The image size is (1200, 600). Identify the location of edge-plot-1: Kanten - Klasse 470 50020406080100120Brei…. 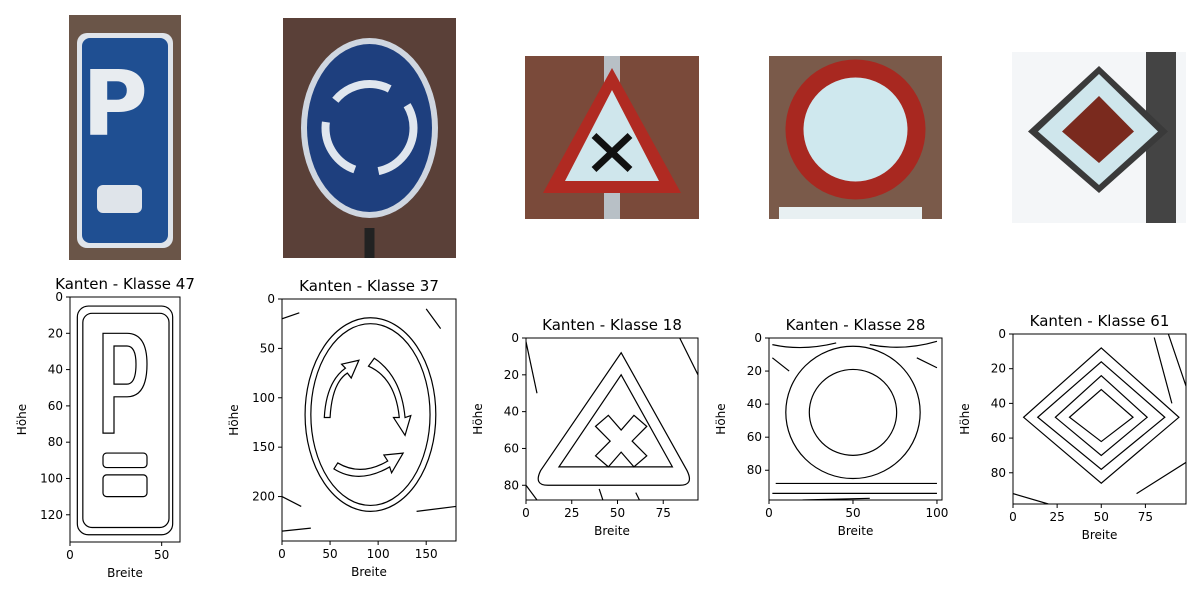
(105, 427).